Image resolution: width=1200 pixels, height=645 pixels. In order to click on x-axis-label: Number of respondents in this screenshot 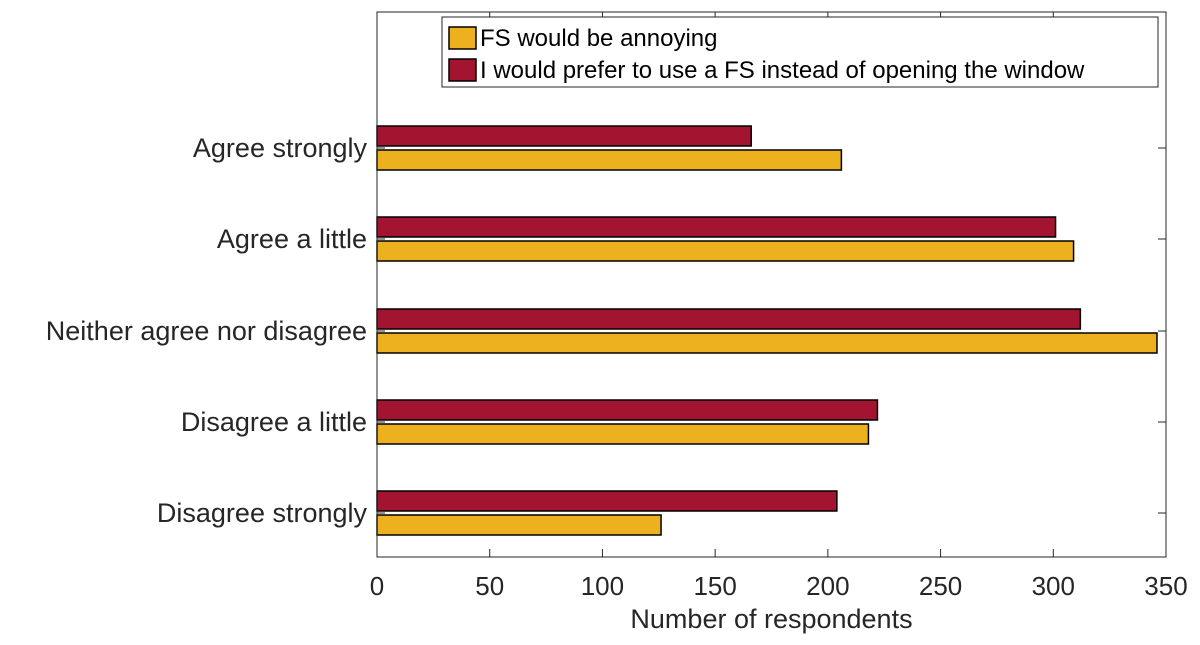, I will do `click(771, 619)`.